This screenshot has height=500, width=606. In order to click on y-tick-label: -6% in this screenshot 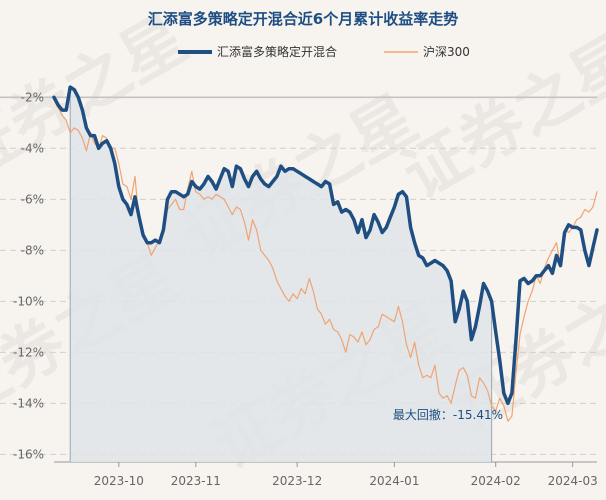, I will do `click(32, 199)`.